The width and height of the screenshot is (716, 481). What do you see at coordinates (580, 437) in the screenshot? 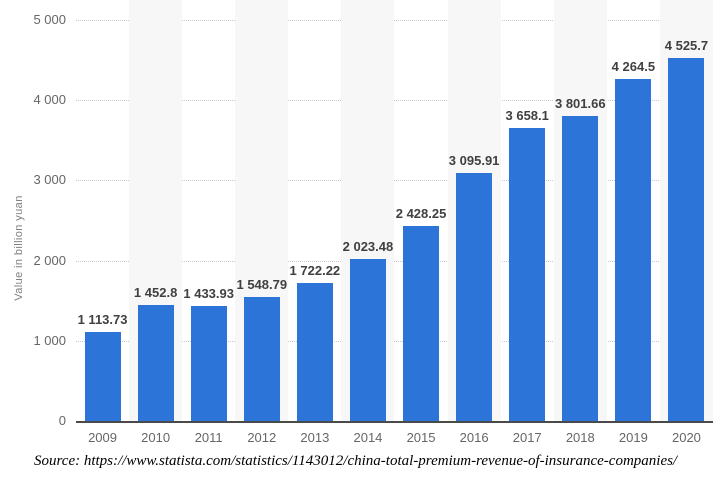
I see `x-tick-label: 2018` at bounding box center [580, 437].